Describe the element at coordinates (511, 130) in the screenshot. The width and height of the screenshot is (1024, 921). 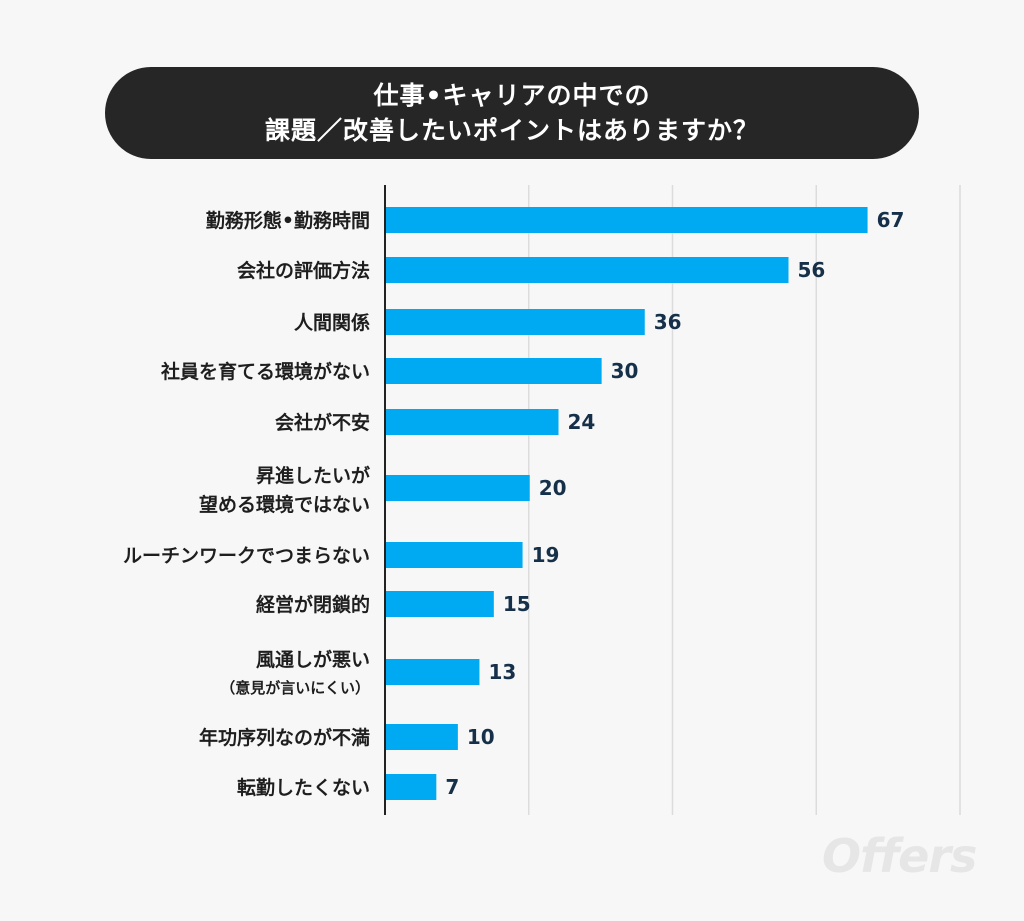
I see `chart-title-line-2: 課題／改善したいポイントはありますか？` at that location.